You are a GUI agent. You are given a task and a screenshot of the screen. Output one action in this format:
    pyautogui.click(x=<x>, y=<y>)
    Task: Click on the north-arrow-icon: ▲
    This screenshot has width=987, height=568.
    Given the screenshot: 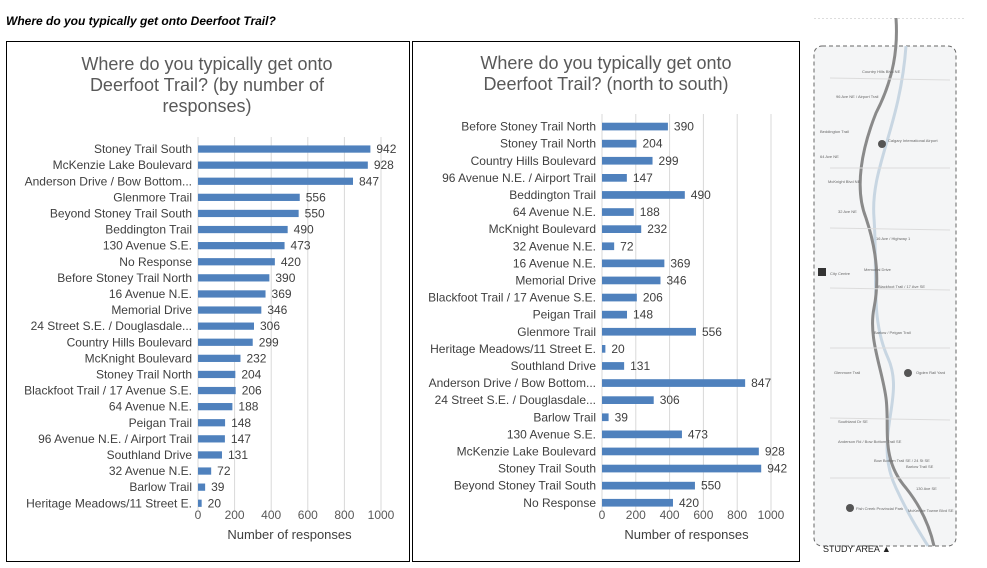 What is the action you would take?
    pyautogui.click(x=886, y=549)
    